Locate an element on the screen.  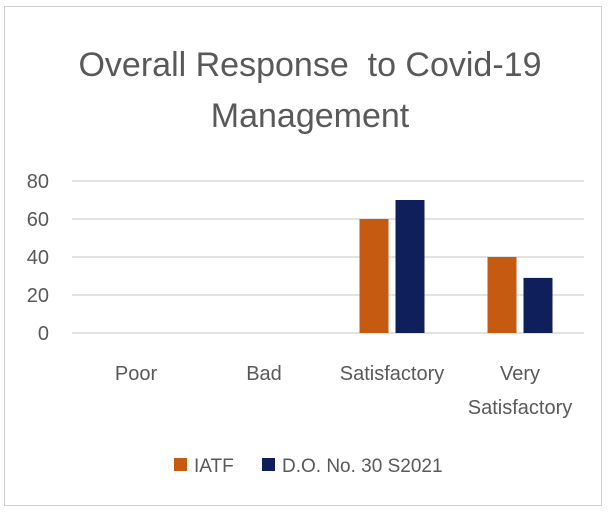
y-tick-label: 0 is located at coordinates (43, 334).